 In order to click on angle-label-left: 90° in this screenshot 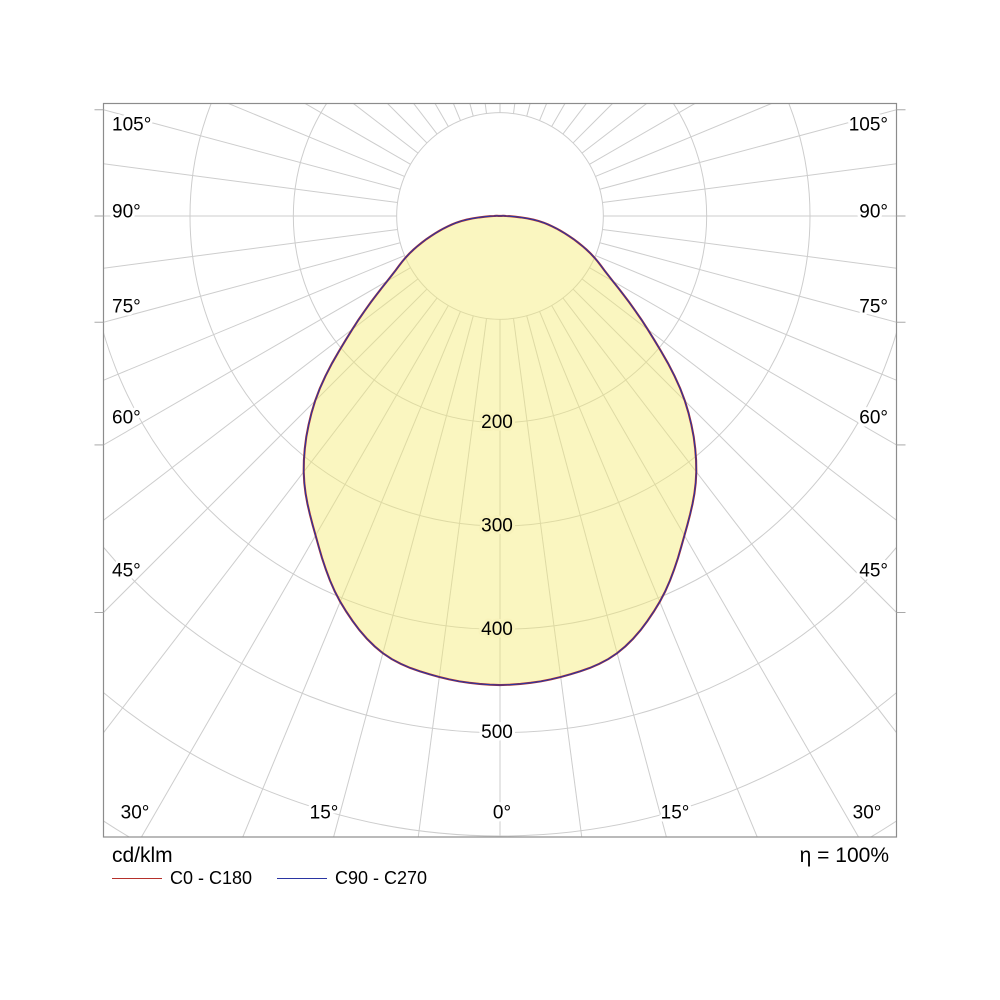, I will do `click(126, 212)`.